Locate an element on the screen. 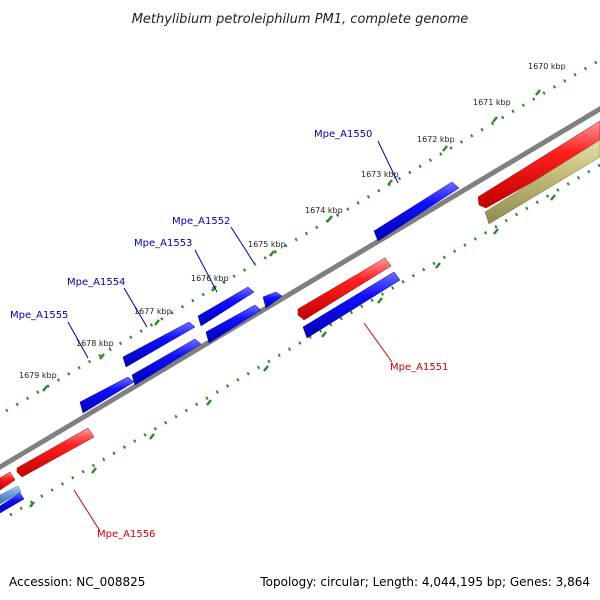 This screenshot has height=600, width=600. gene-mpe-a1555 is located at coordinates (107, 395).